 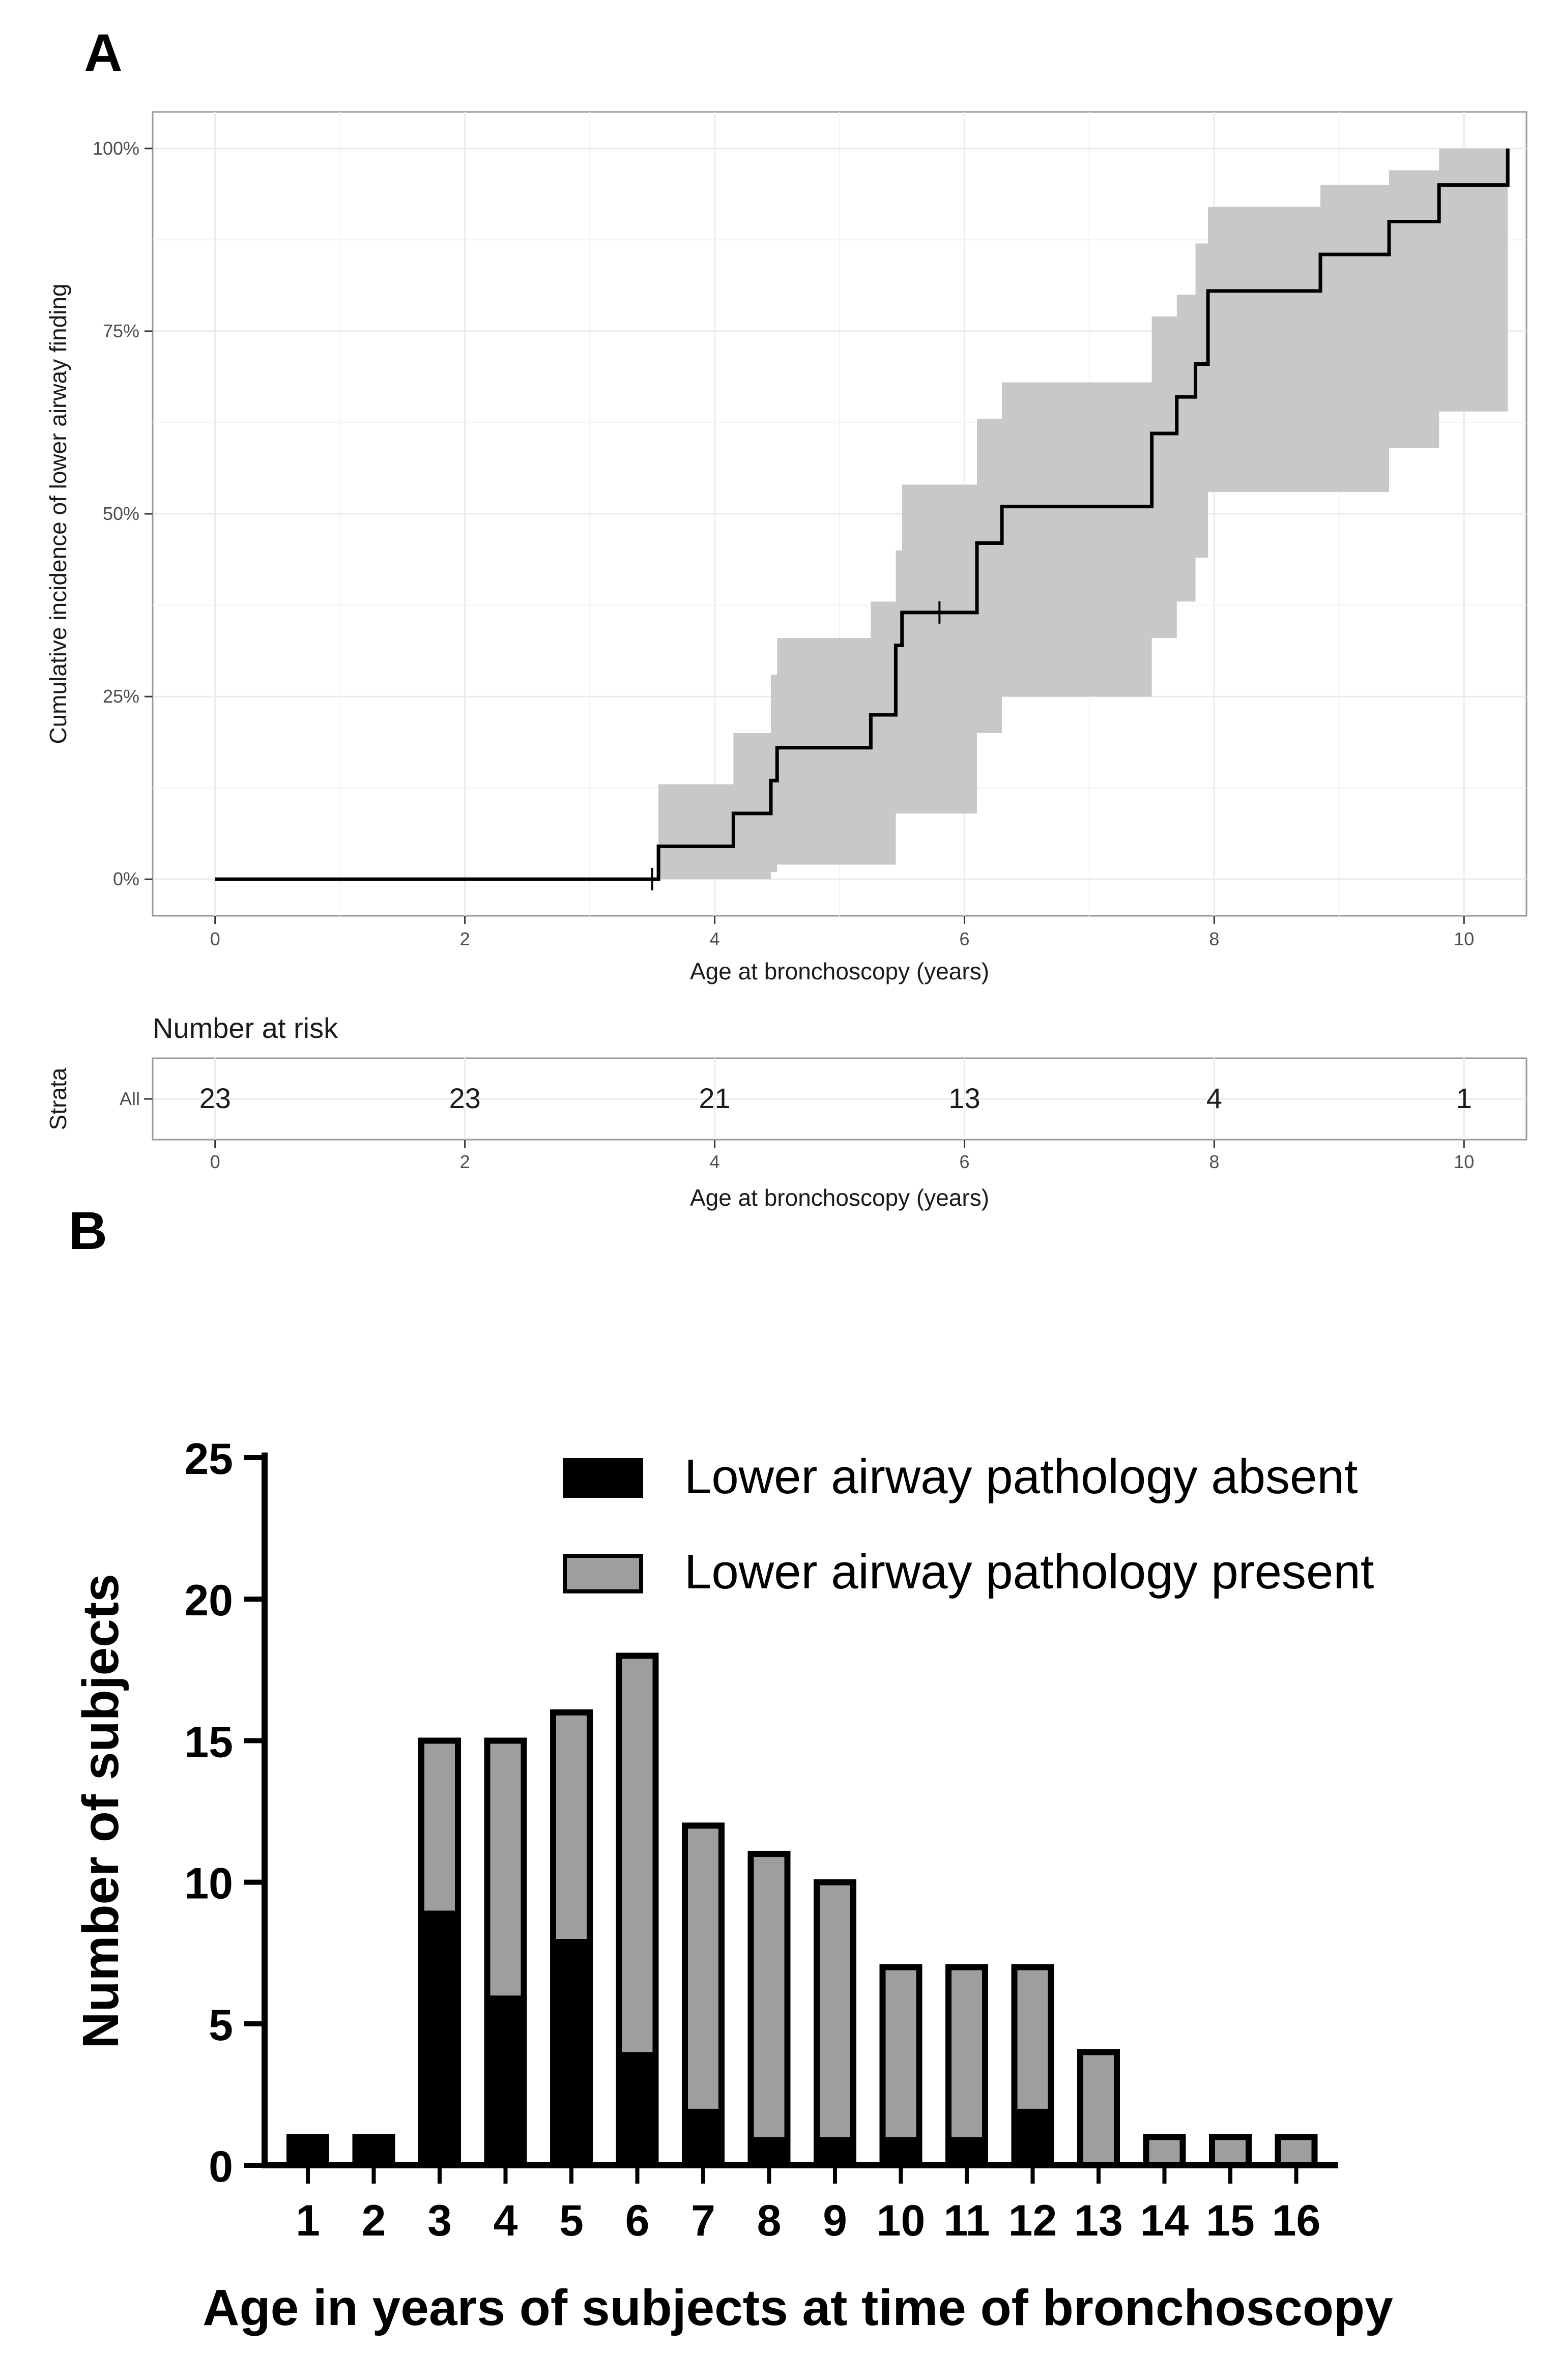 I want to click on km-x-axis-label: Age at bronchoscopy (years), so click(x=839, y=971).